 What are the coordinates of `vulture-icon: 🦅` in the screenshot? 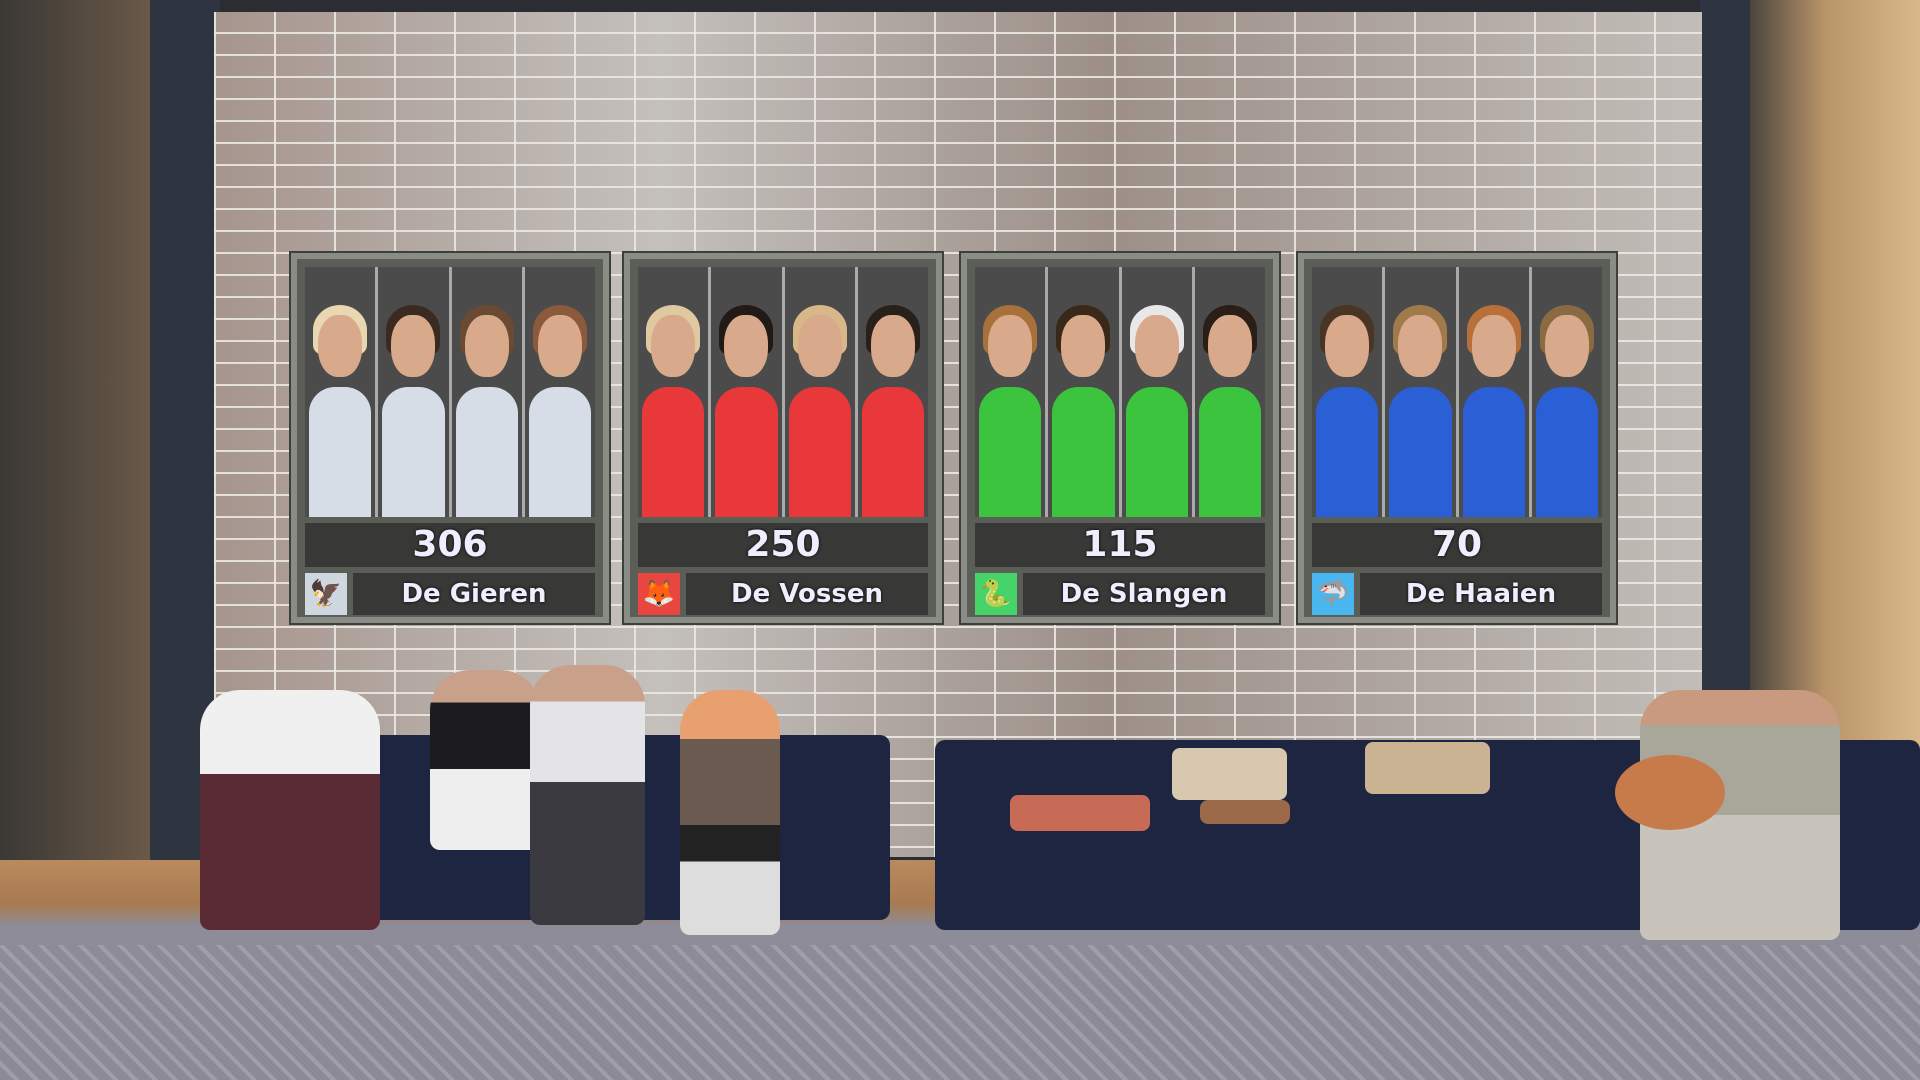 It's located at (326, 594).